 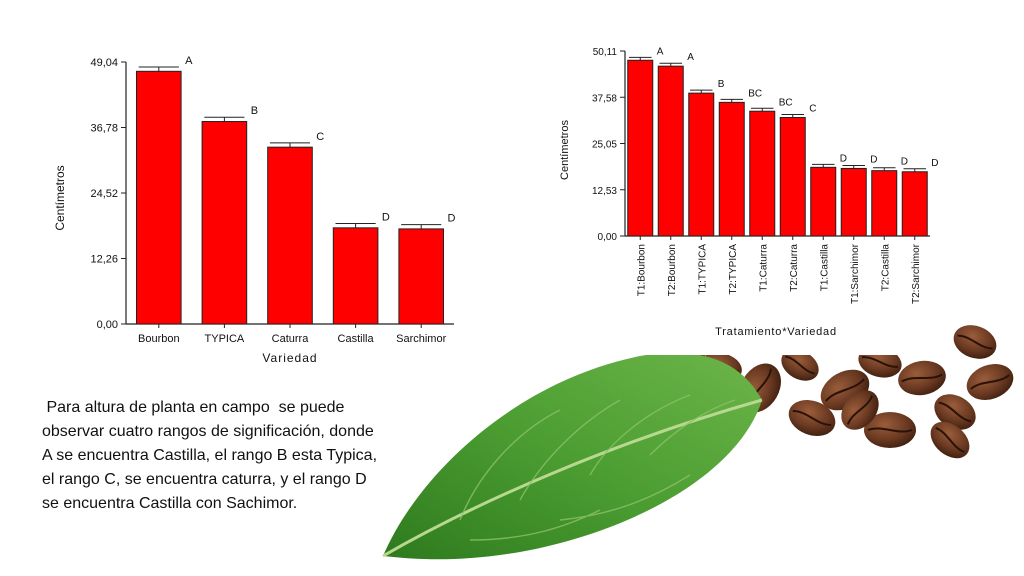 I want to click on chart-tratamiento-significance-letter: C, so click(x=812, y=109).